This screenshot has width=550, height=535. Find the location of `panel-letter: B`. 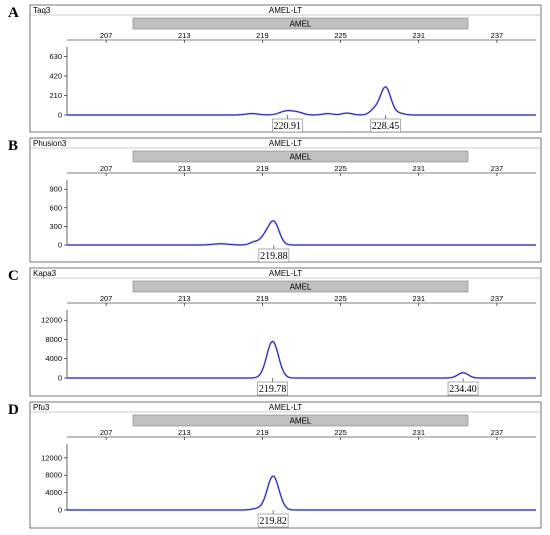

panel-letter: B is located at coordinates (13, 146).